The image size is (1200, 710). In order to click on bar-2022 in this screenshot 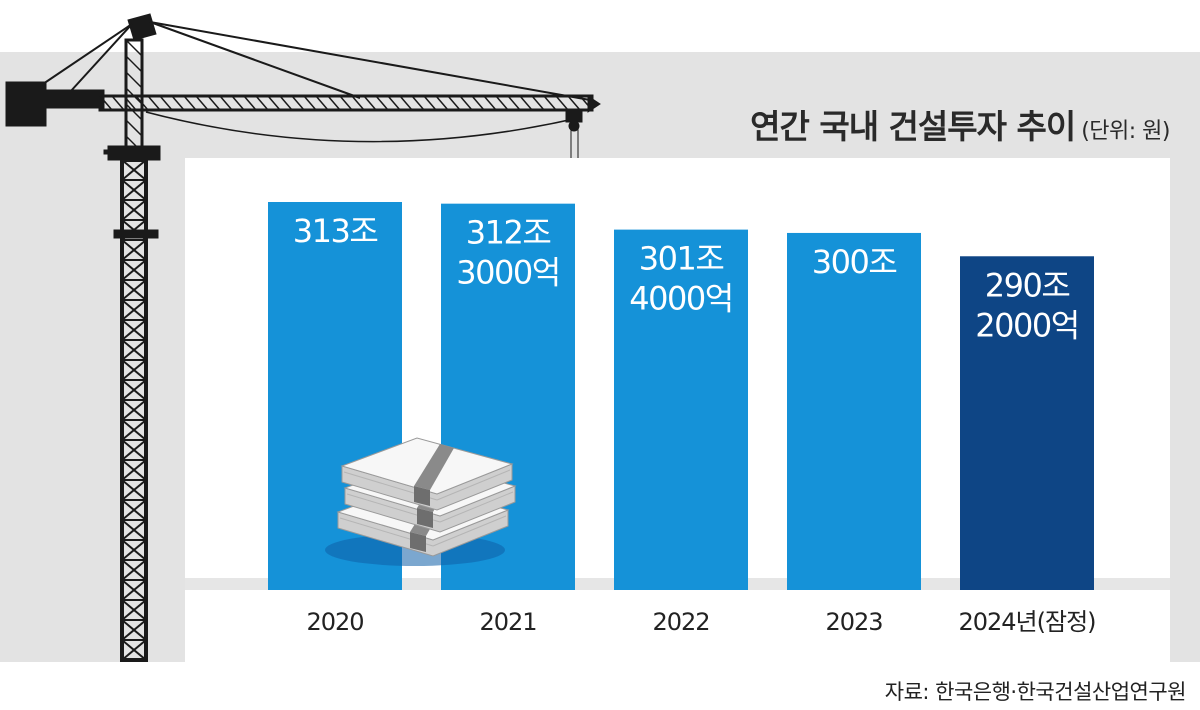, I will do `click(681, 409)`.